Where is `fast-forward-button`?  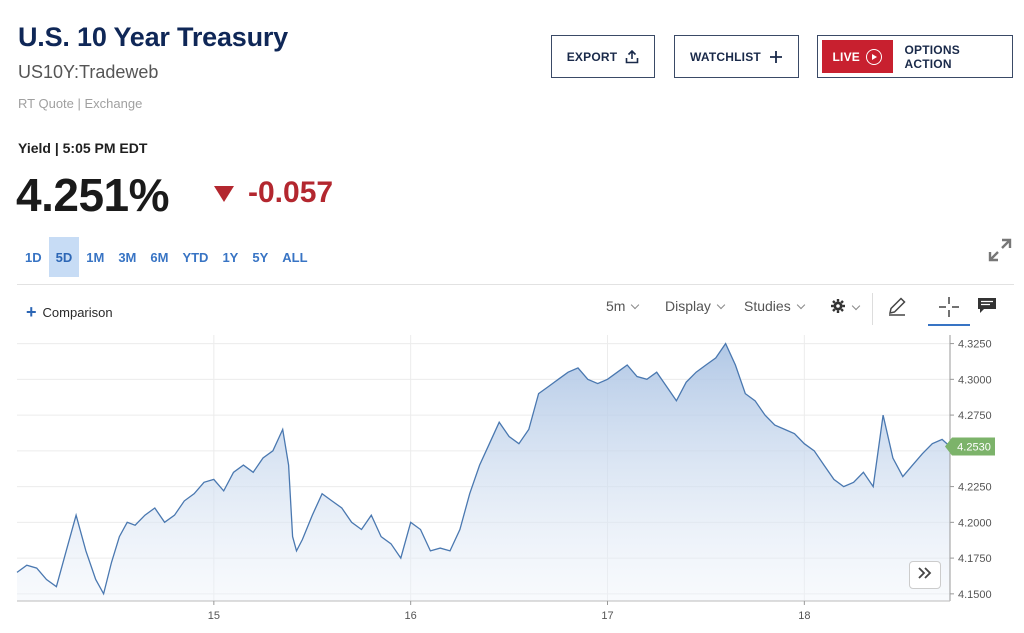
fast-forward-button is located at coordinates (925, 575).